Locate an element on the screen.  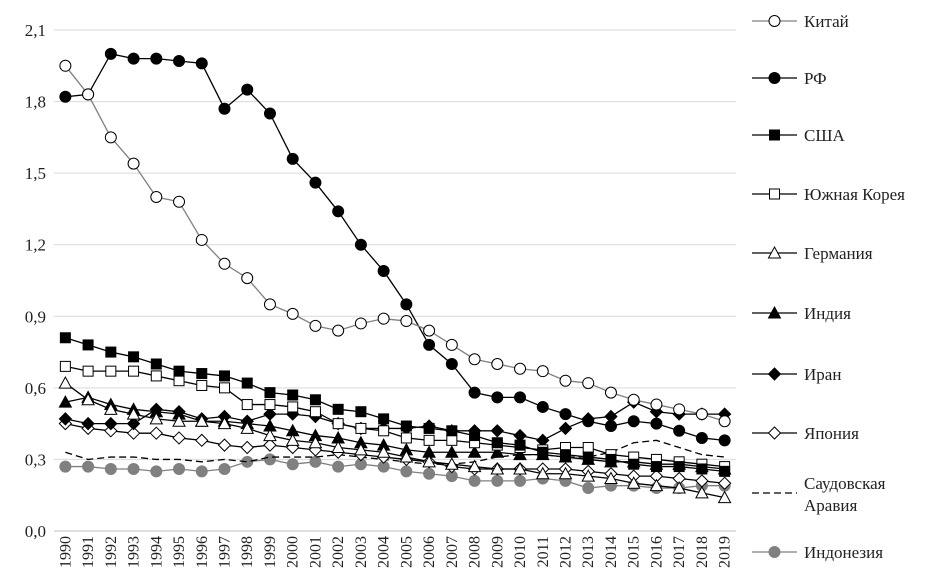
x-tick-label: 2010 is located at coordinates (520, 552).